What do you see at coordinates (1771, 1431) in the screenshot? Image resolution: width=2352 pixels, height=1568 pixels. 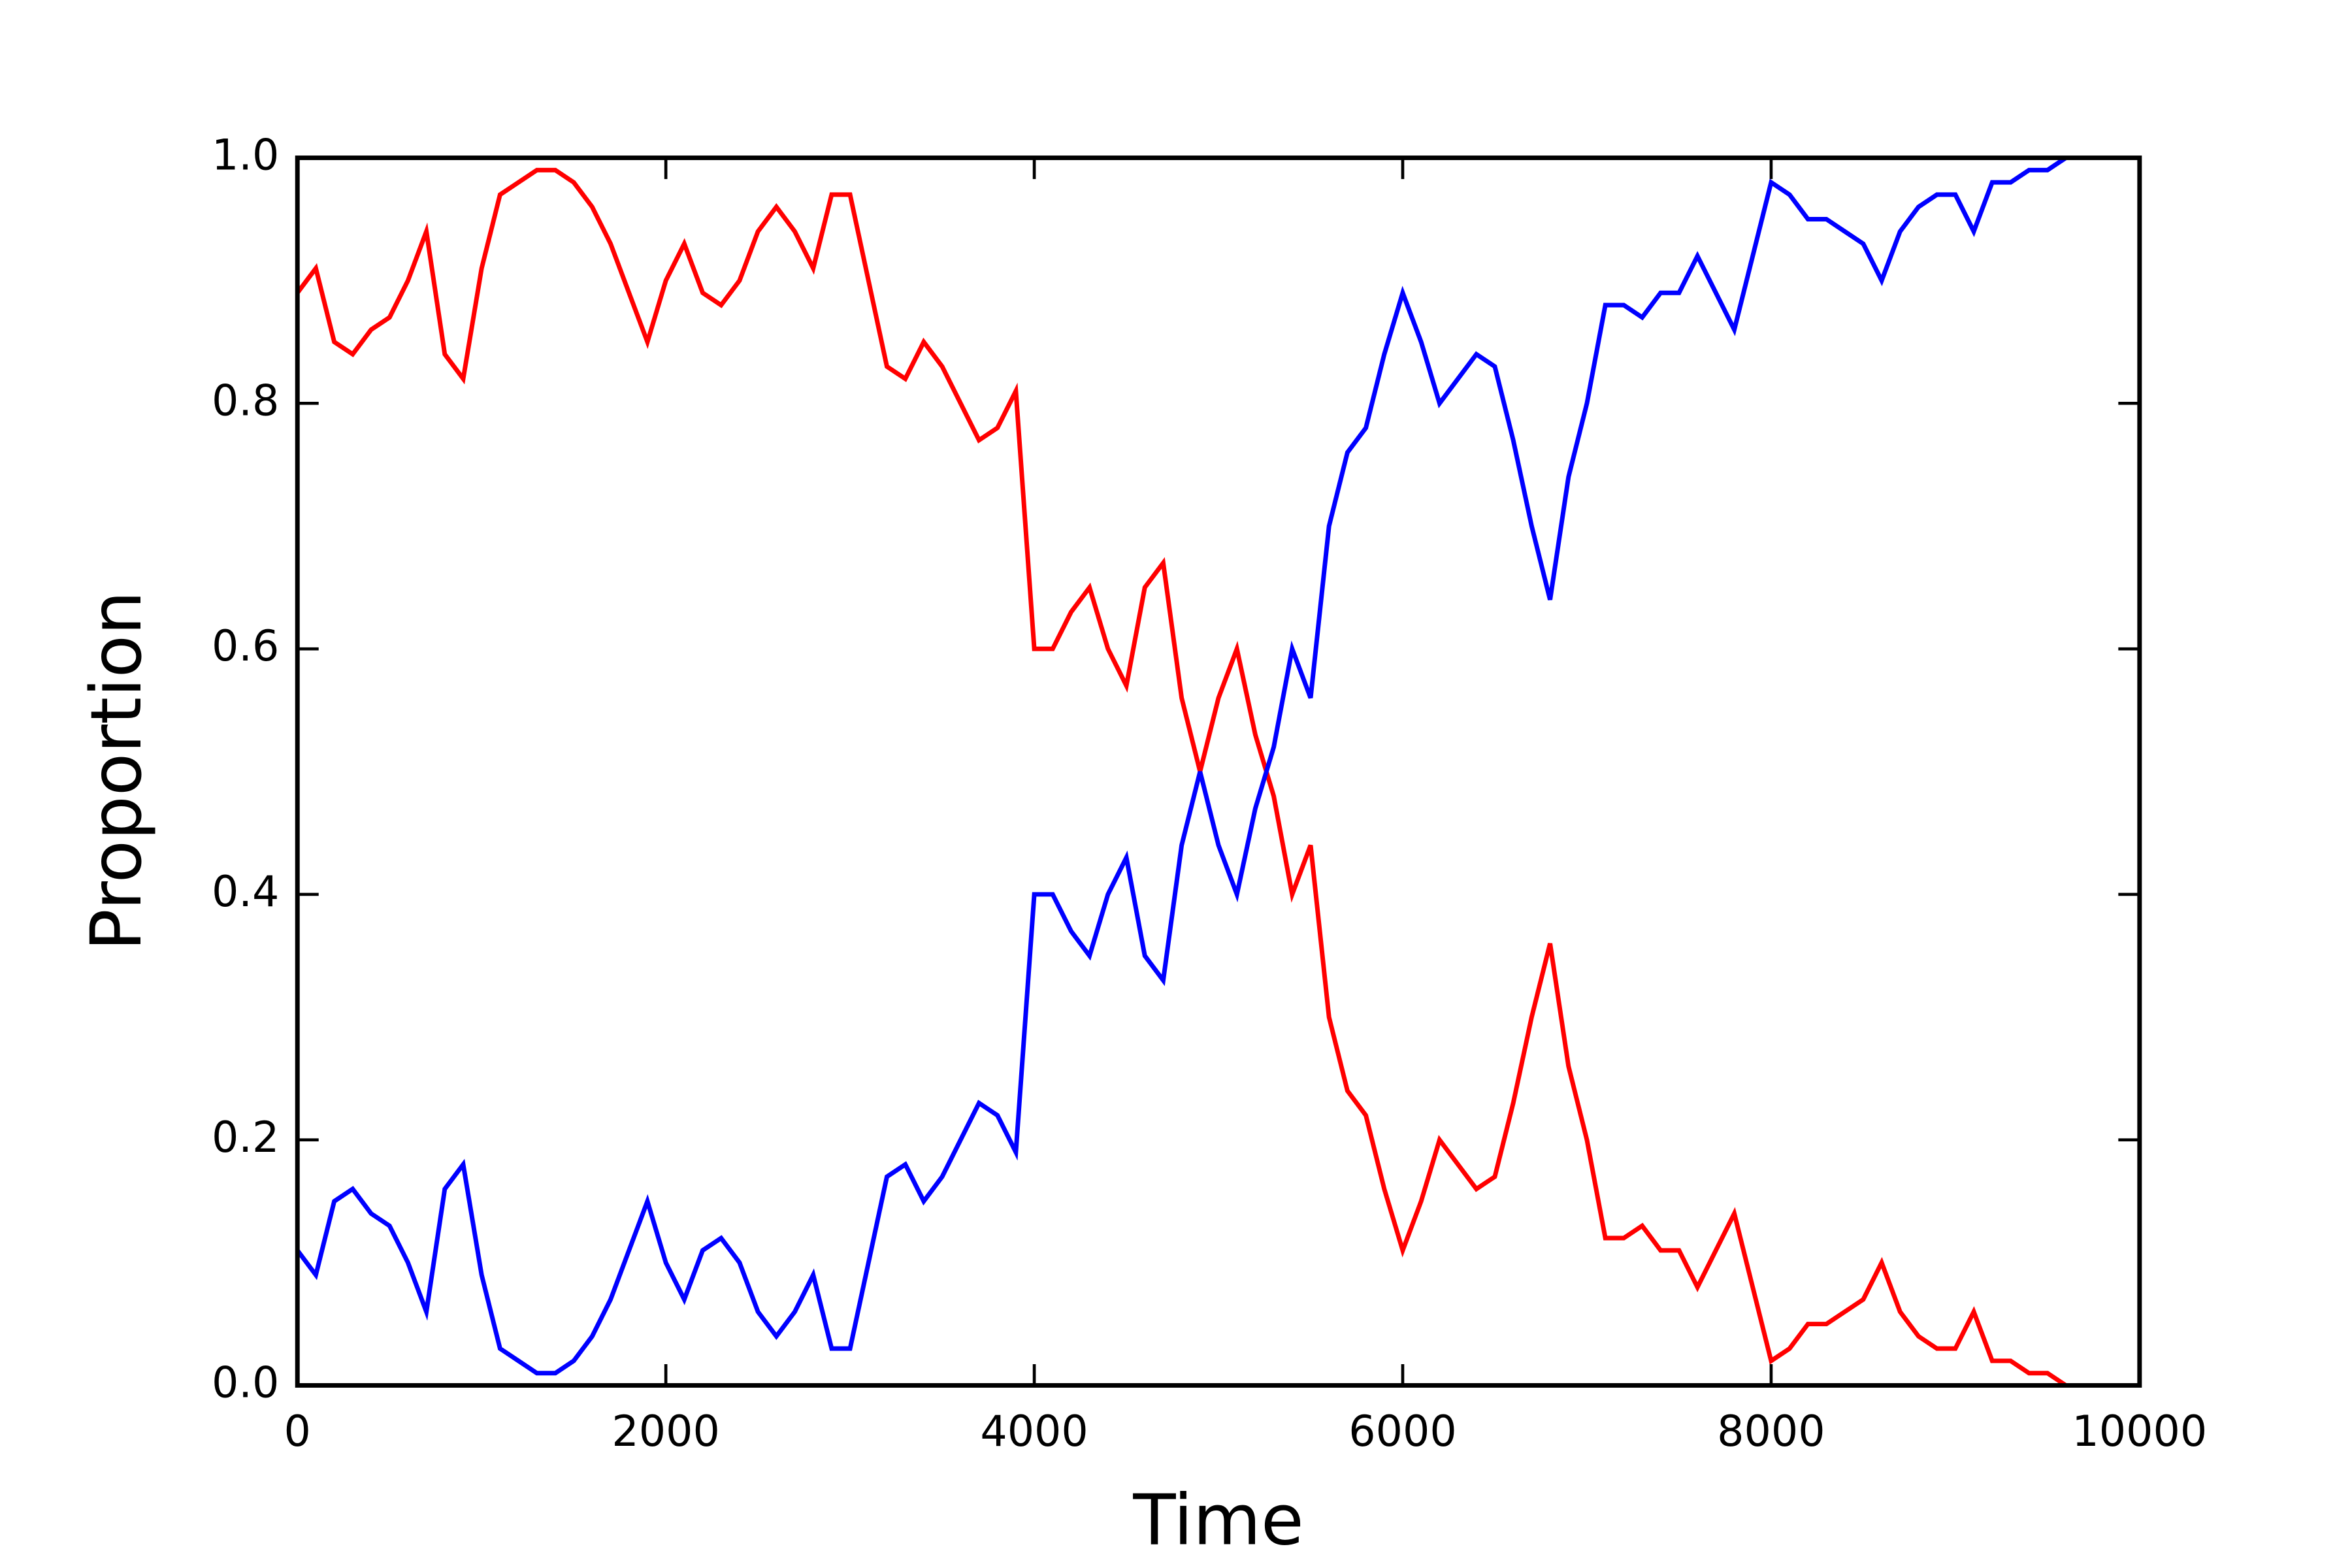 I see `x-tick-label: 8000` at bounding box center [1771, 1431].